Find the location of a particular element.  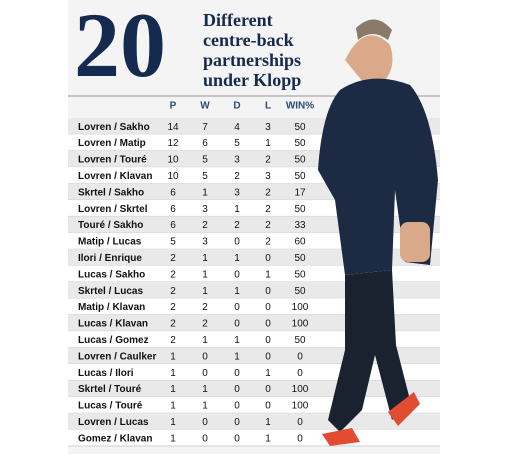

pair-name: Lovren / Caulker is located at coordinates (117, 356).